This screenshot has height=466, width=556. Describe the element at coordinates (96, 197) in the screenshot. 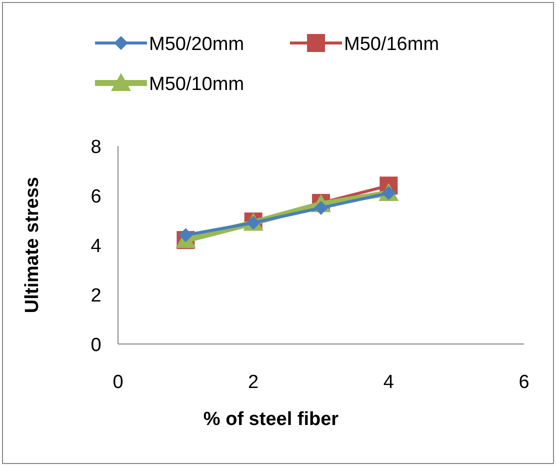

I see `y-tick-label: 6` at that location.